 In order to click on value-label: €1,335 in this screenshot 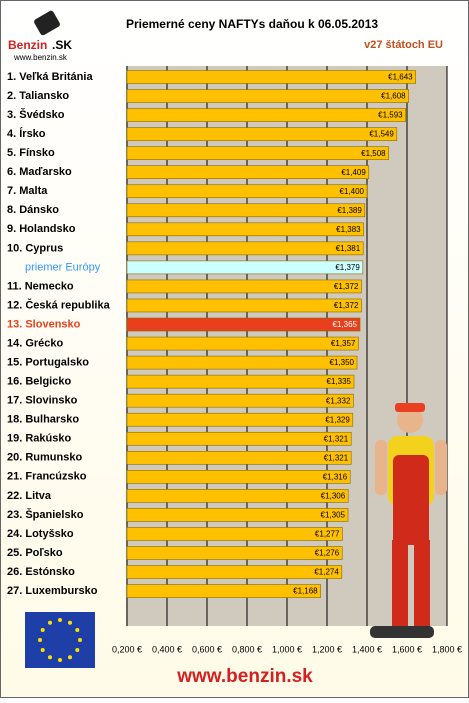, I will do `click(339, 381)`.